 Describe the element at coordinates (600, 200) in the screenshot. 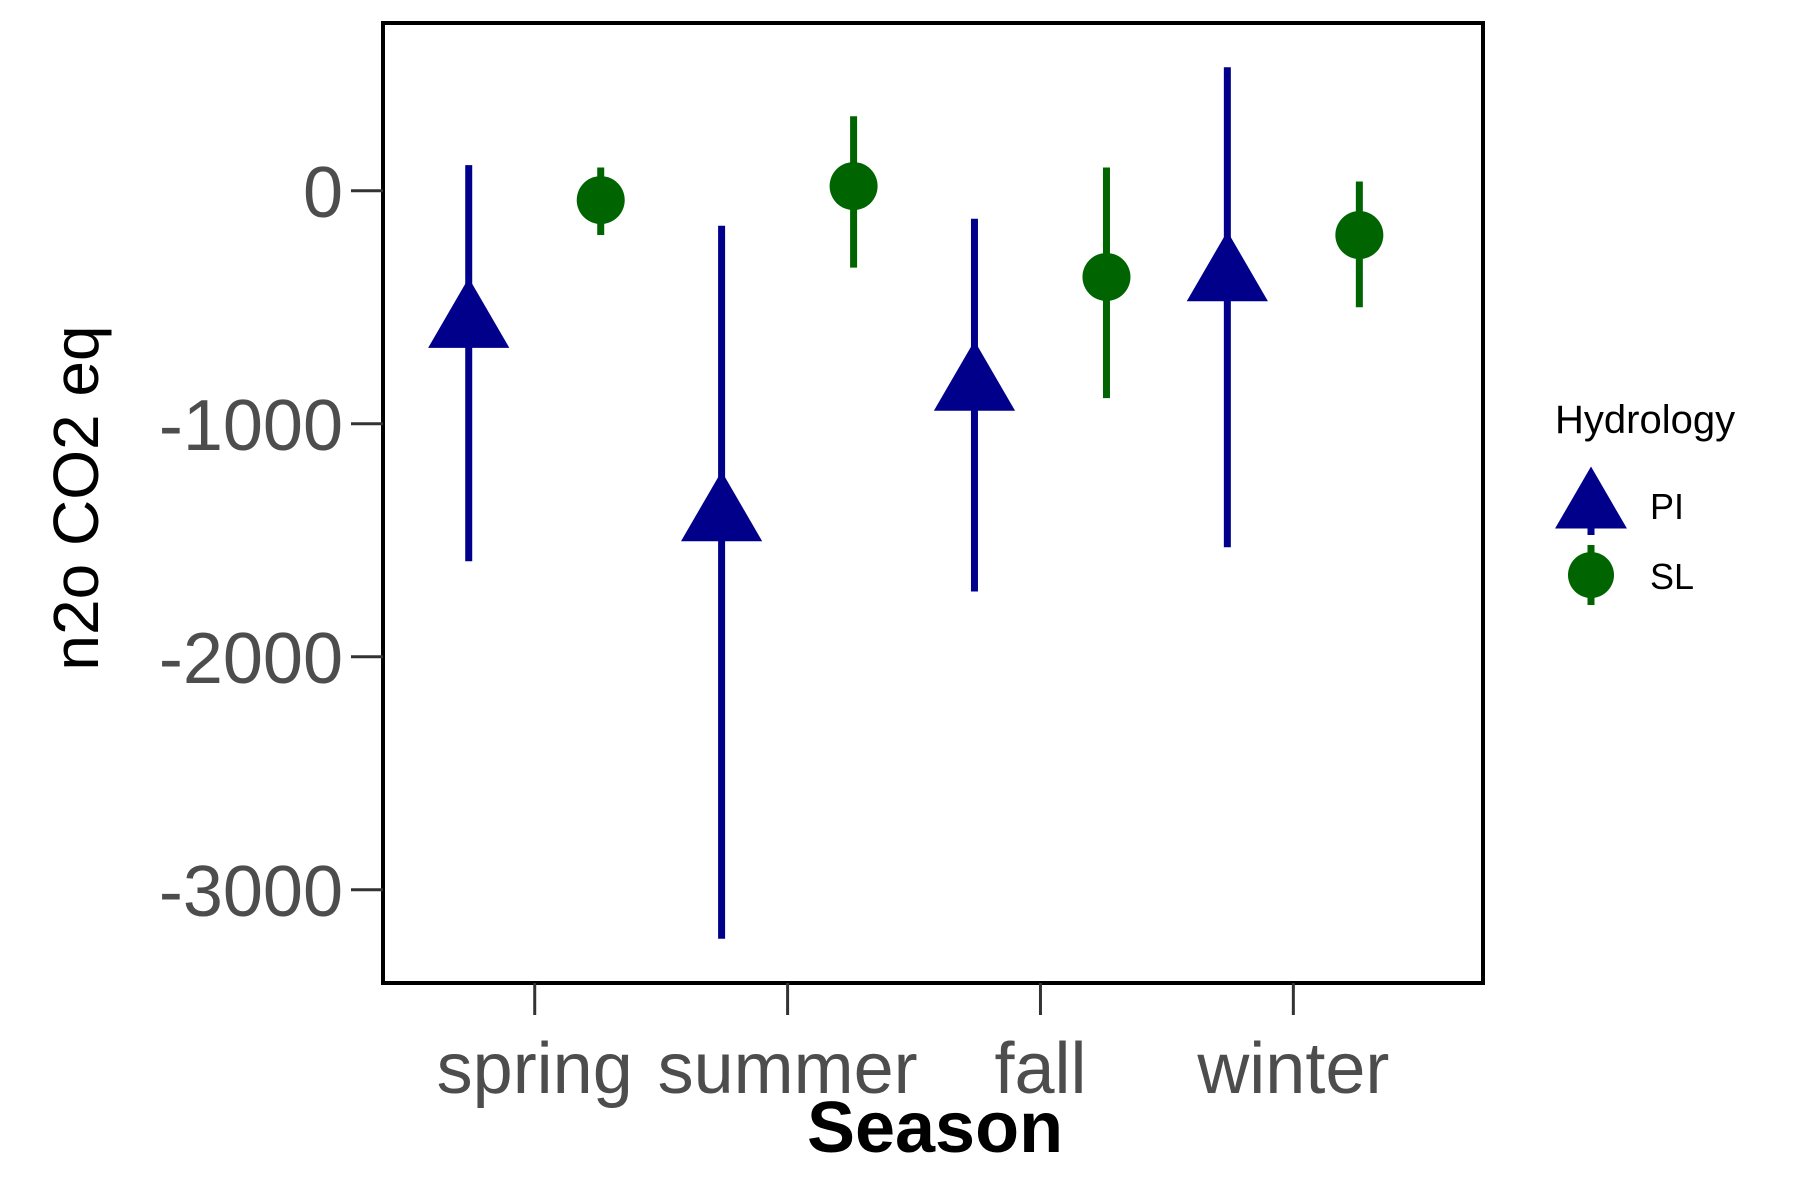

I see `point-SL-spring` at that location.